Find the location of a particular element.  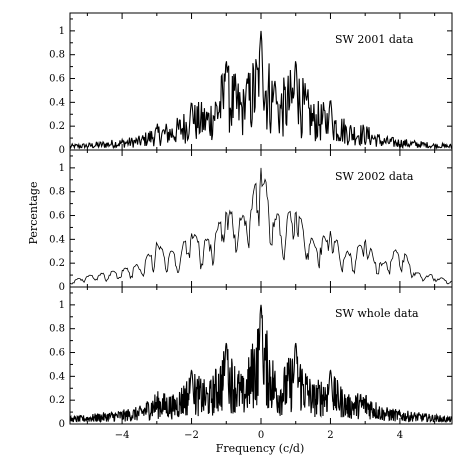

x-tick-label: 2 is located at coordinates (330, 435).